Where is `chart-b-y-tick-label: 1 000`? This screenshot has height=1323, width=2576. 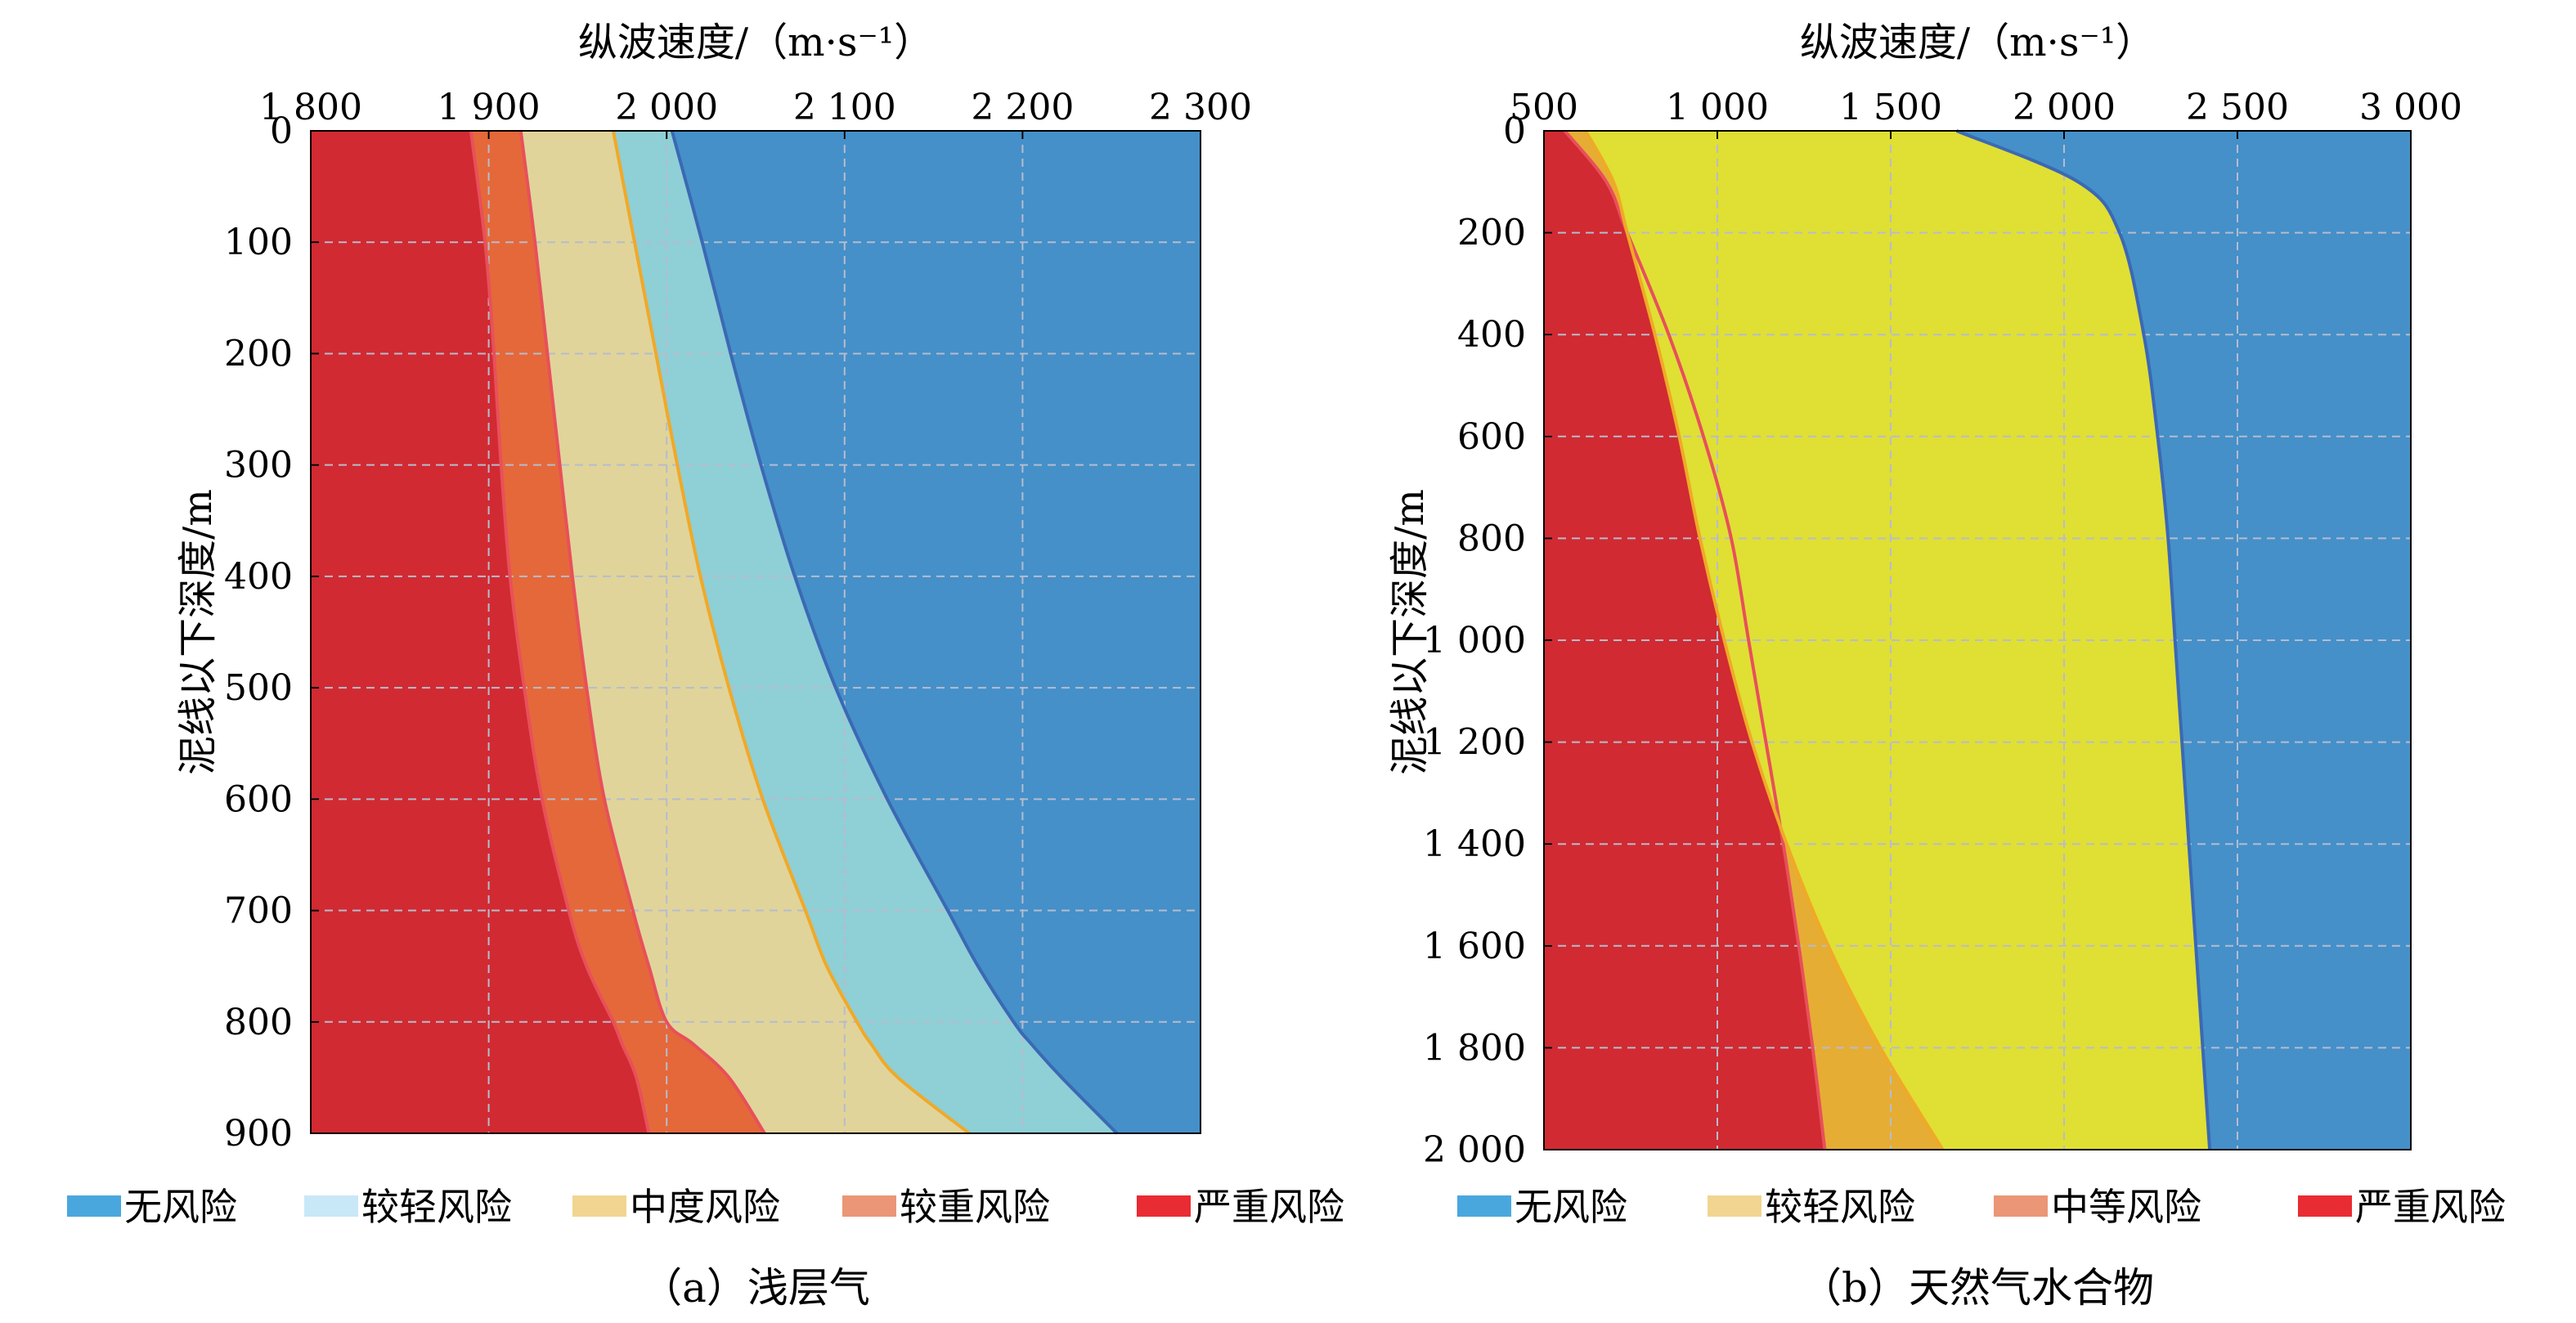
chart-b-y-tick-label: 1 000 is located at coordinates (1474, 641).